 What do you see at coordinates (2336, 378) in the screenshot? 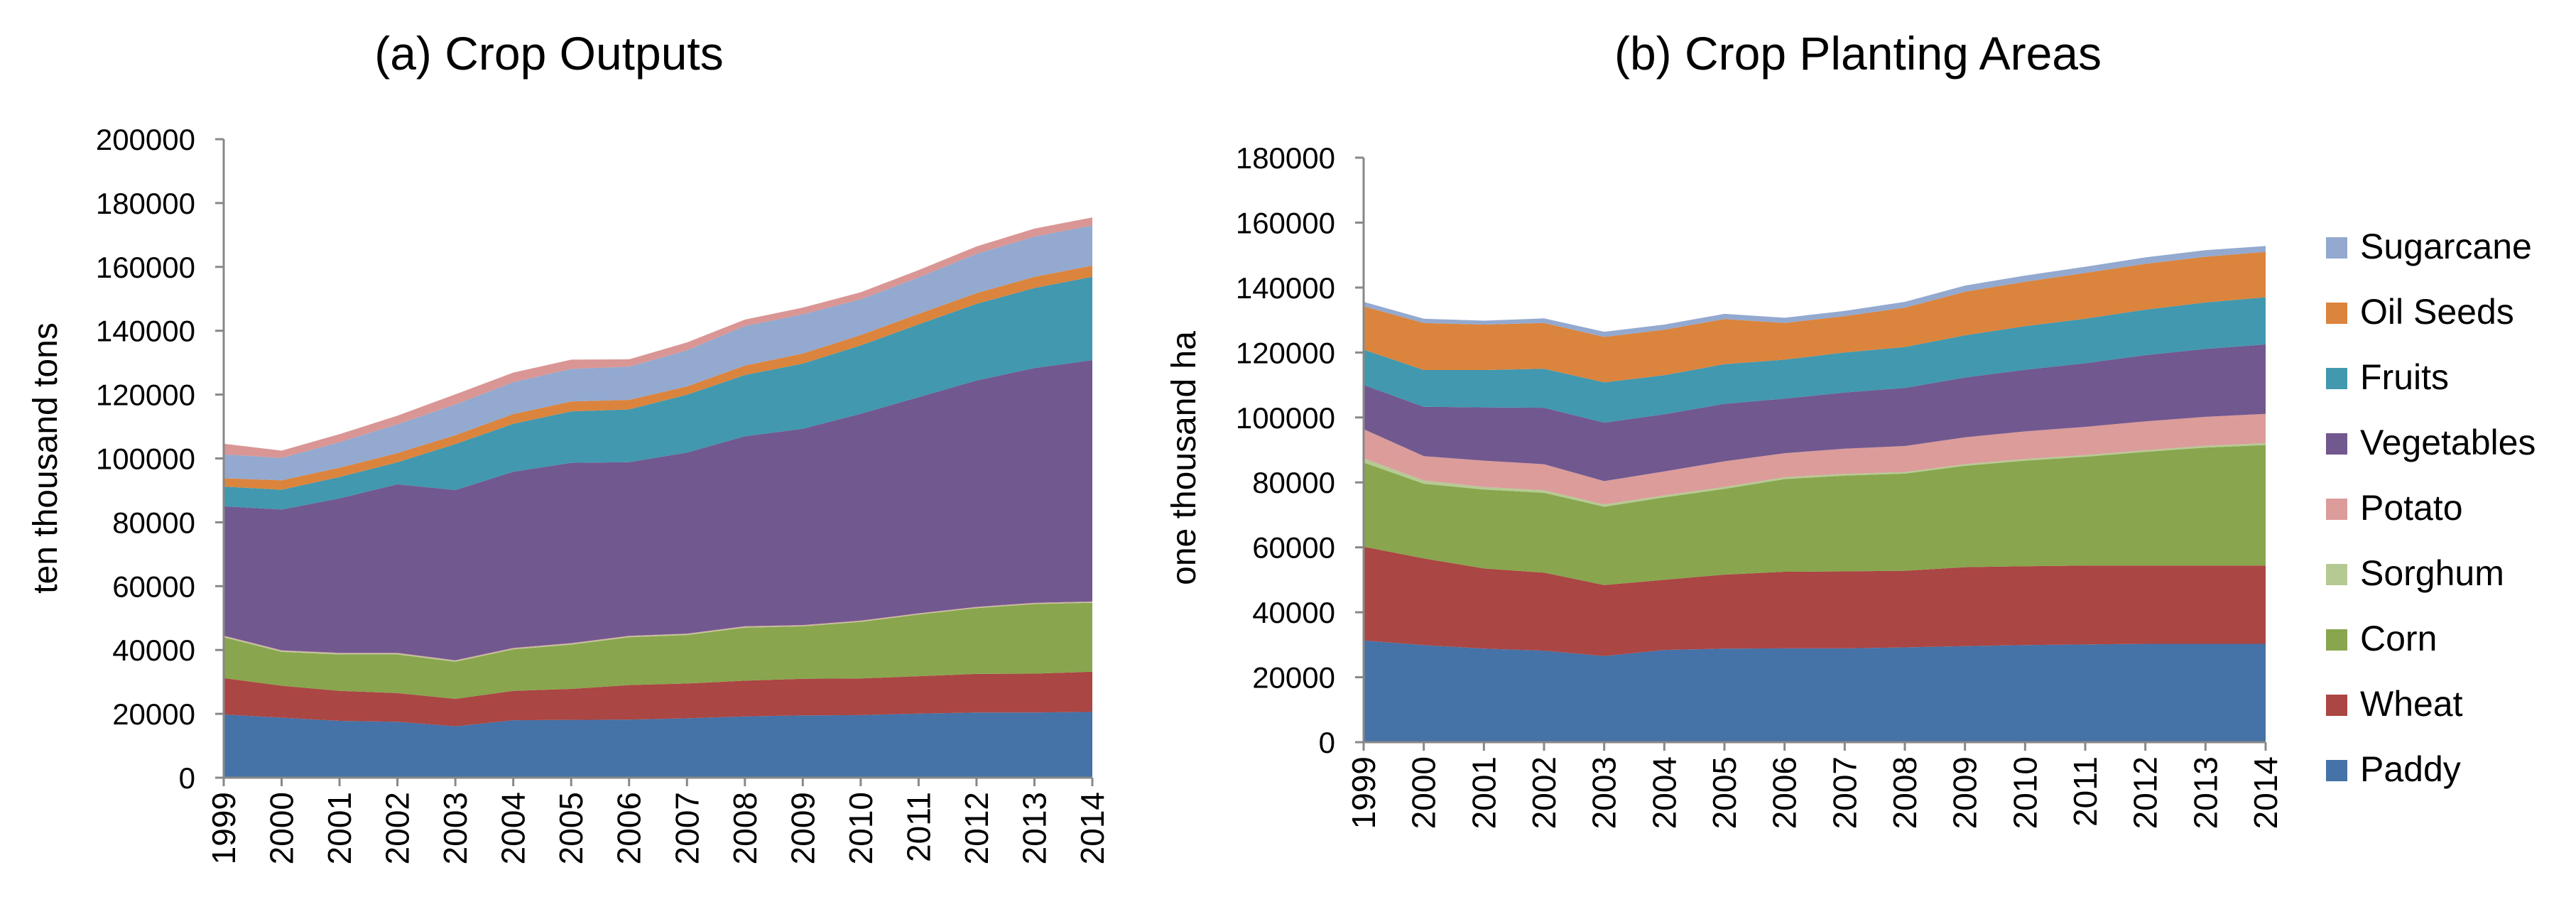
I see `legend-swatch-fruits` at bounding box center [2336, 378].